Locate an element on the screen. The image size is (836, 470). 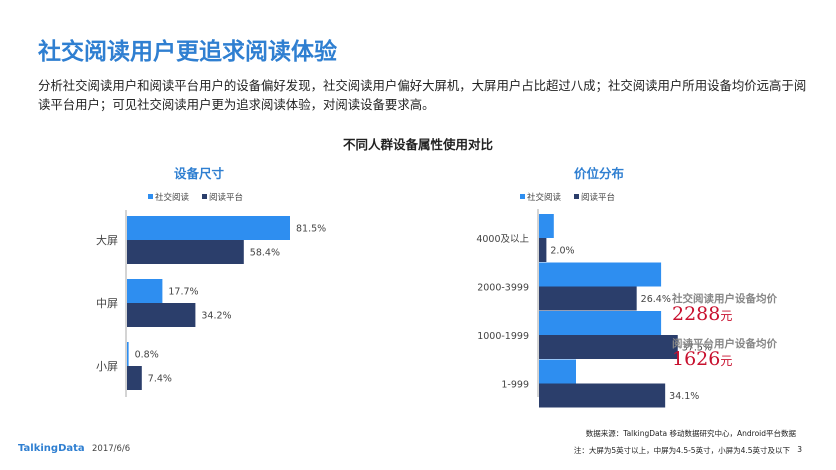
data-label-0-1-1: 34.2% is located at coordinates (216, 316).